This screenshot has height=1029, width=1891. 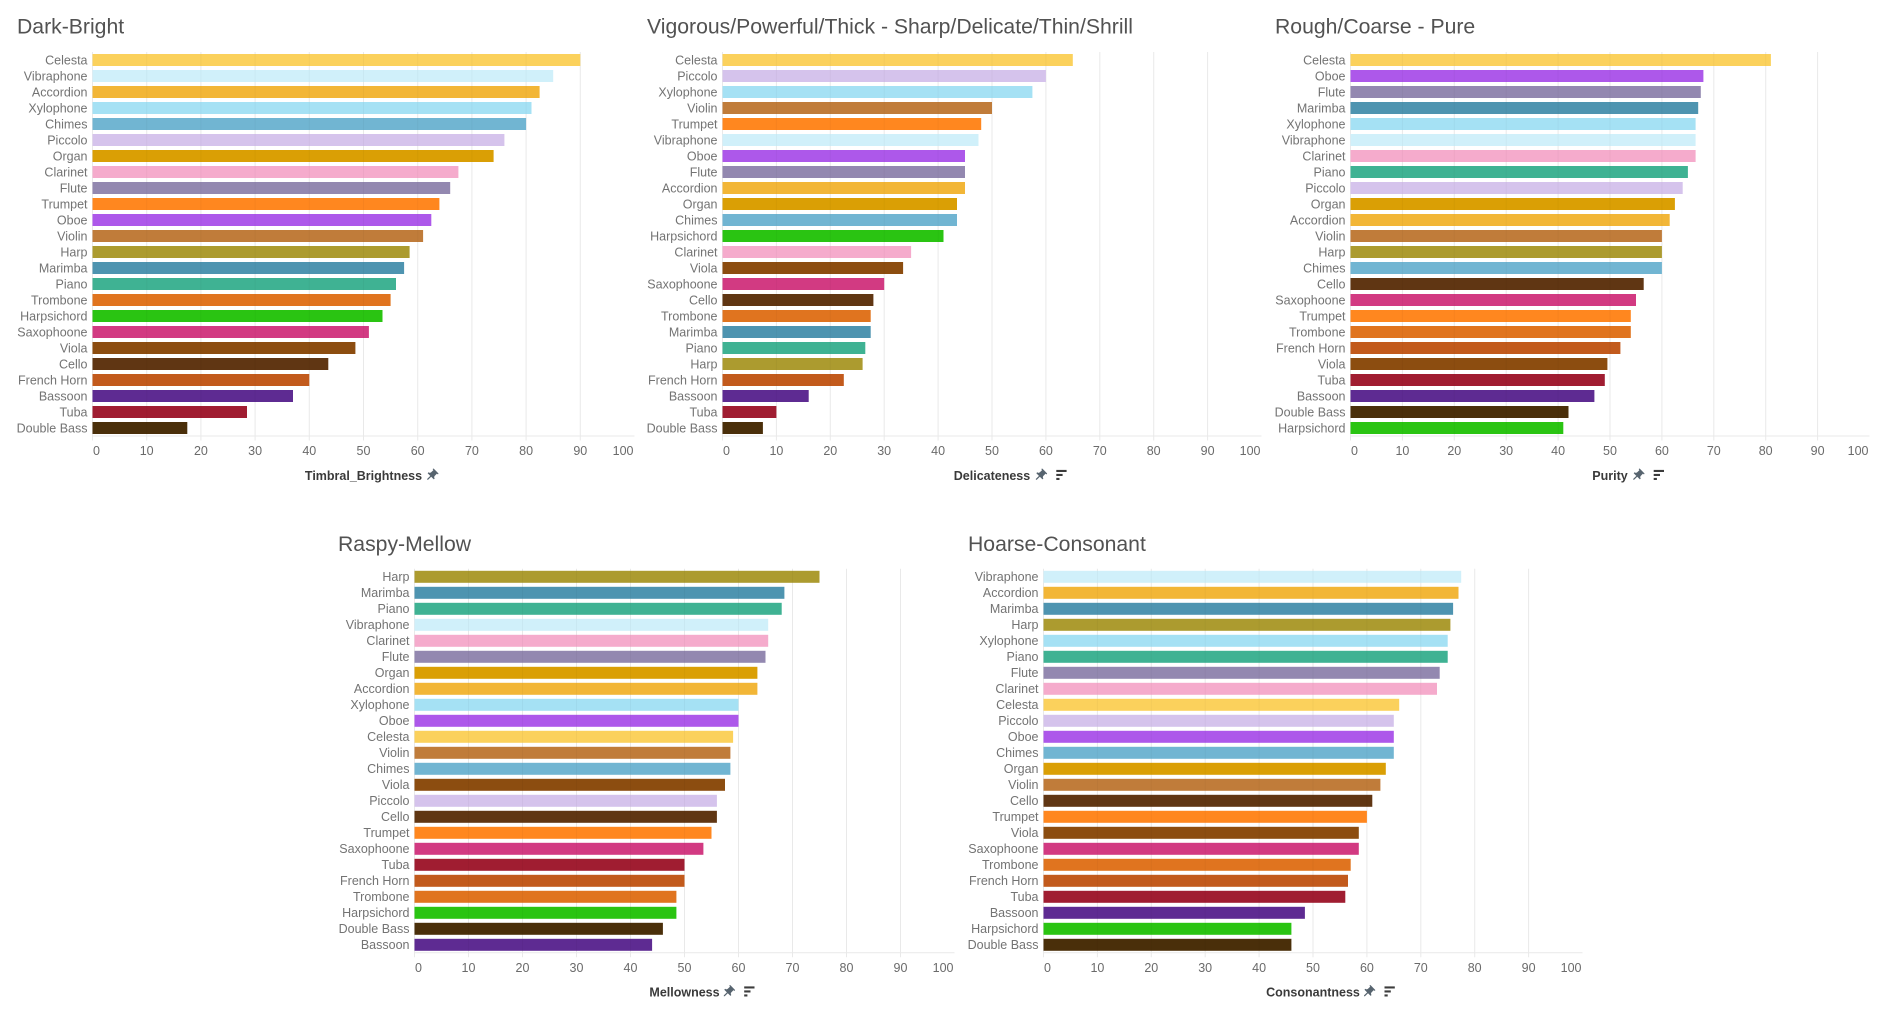 What do you see at coordinates (70, 27) in the screenshot?
I see `svg-text: Dark-Bright` at bounding box center [70, 27].